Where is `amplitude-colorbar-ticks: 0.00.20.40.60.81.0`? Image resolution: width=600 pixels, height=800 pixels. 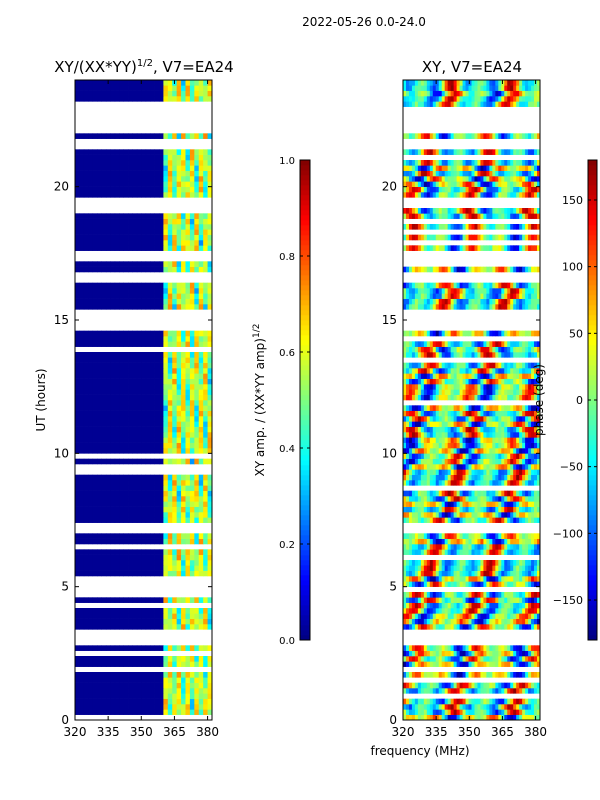
amplitude-colorbar-ticks: 0.00.20.40.60.81.0 is located at coordinates (294, 401).